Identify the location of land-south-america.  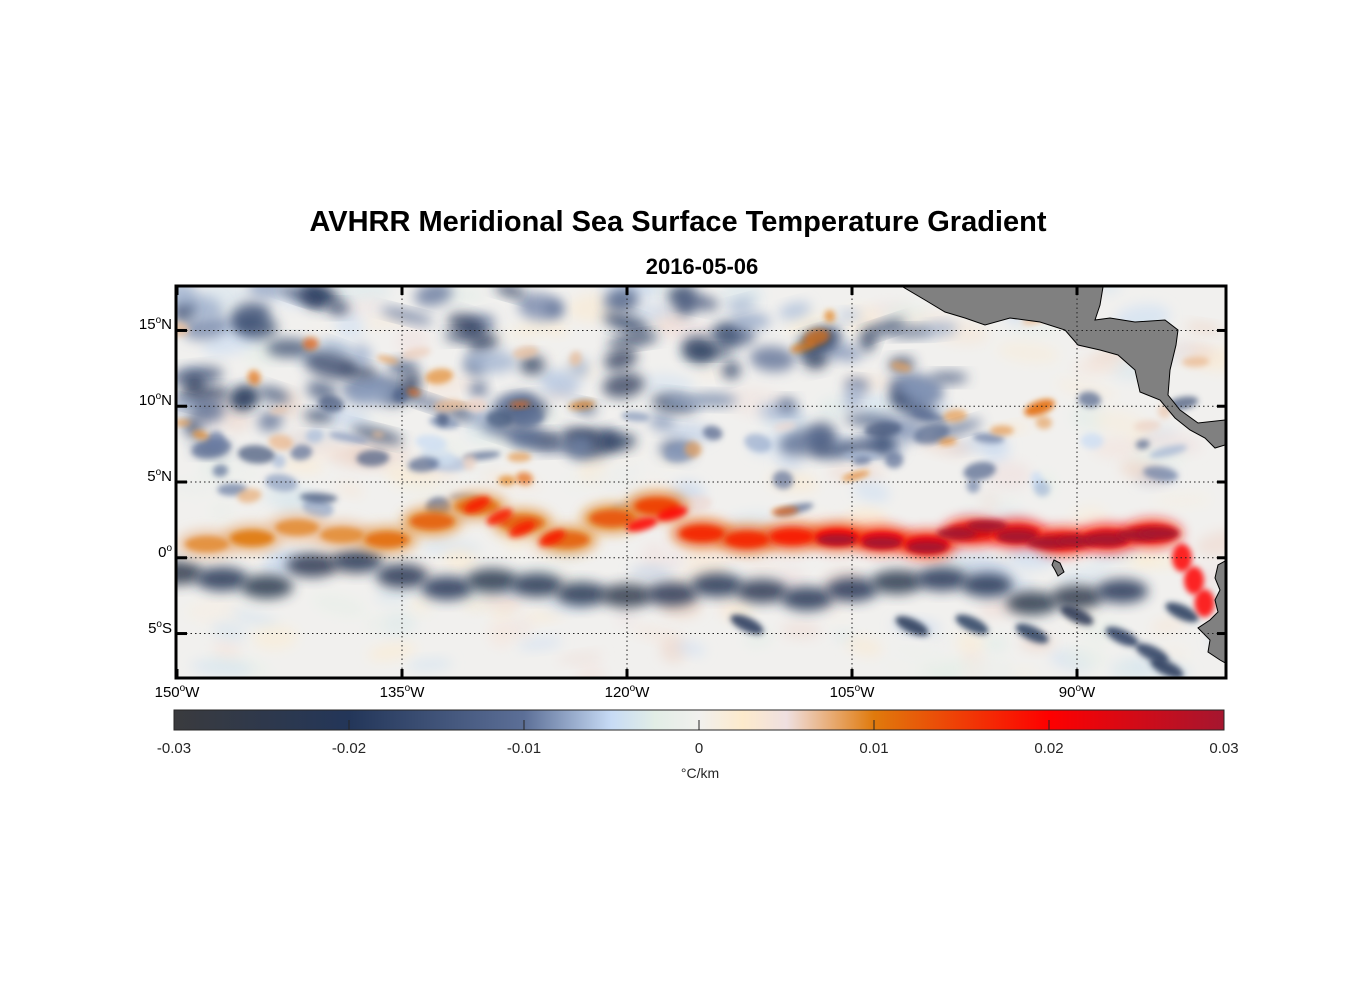
(1211, 612).